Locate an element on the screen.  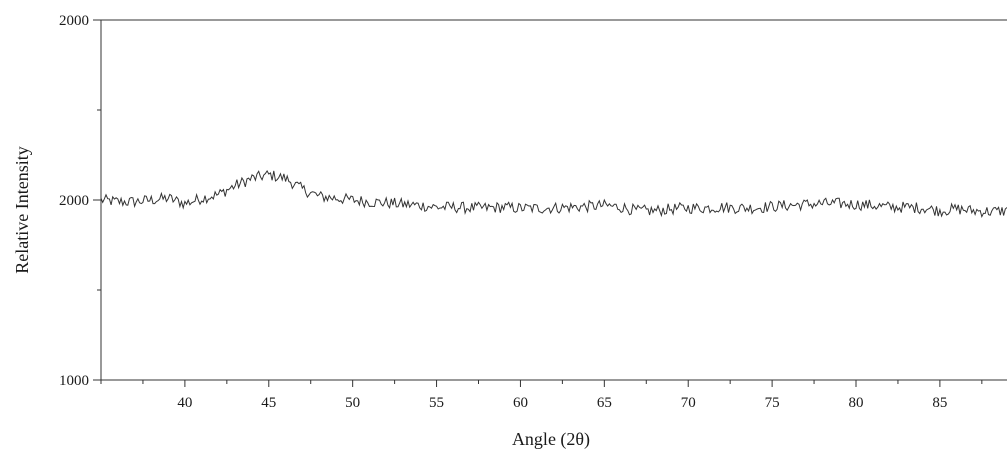
x-tick-label: 70 is located at coordinates (688, 403).